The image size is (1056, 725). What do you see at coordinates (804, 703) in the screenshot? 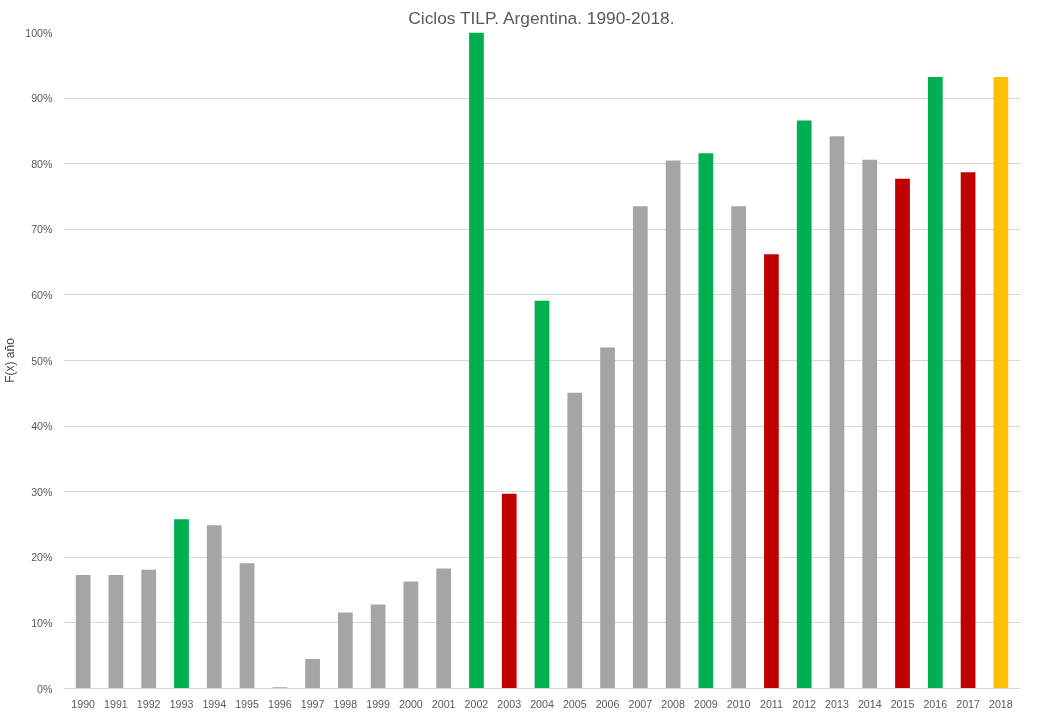
I see `x-tick-label: 2012` at bounding box center [804, 703].